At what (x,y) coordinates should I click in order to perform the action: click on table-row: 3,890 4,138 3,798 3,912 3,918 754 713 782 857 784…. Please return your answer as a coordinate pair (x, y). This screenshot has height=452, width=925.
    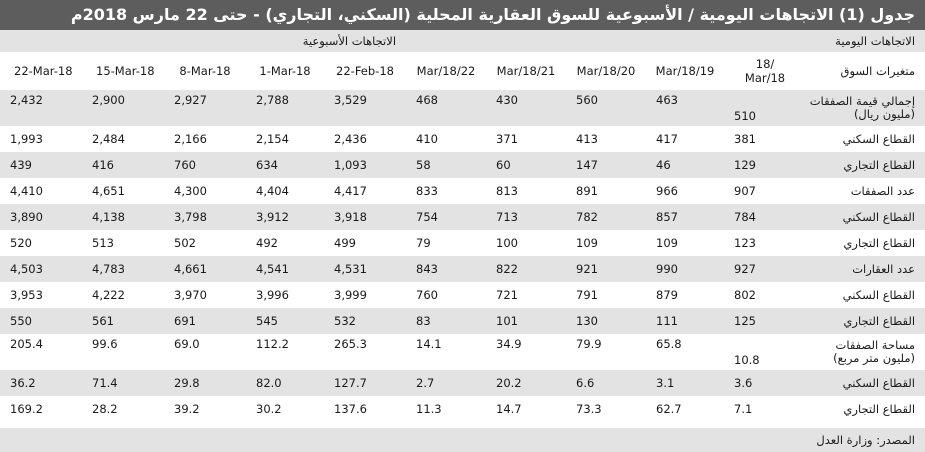
    Looking at the image, I should click on (462, 217).